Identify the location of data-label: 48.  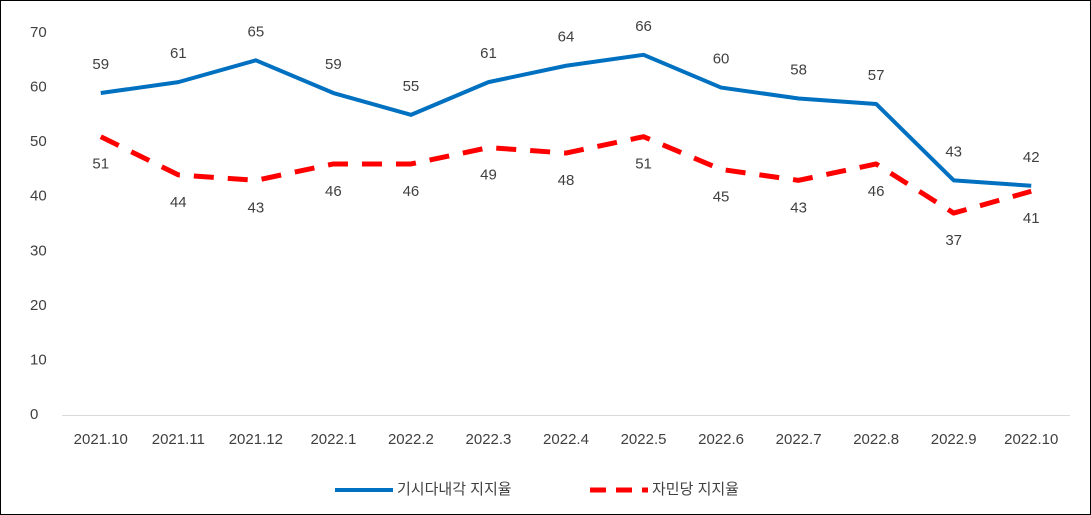
(566, 180).